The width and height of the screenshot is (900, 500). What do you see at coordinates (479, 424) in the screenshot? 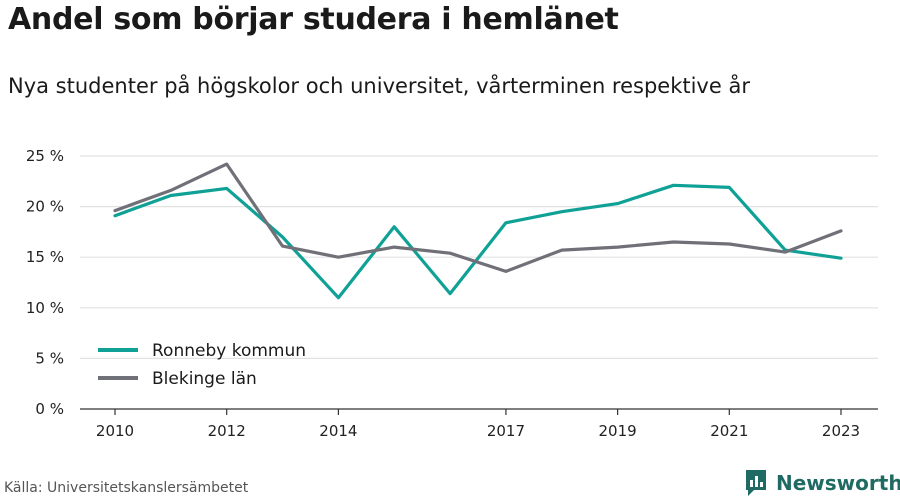
I see `x-axis: 2010 2012 2014 2017 2019 2021 2023` at bounding box center [479, 424].